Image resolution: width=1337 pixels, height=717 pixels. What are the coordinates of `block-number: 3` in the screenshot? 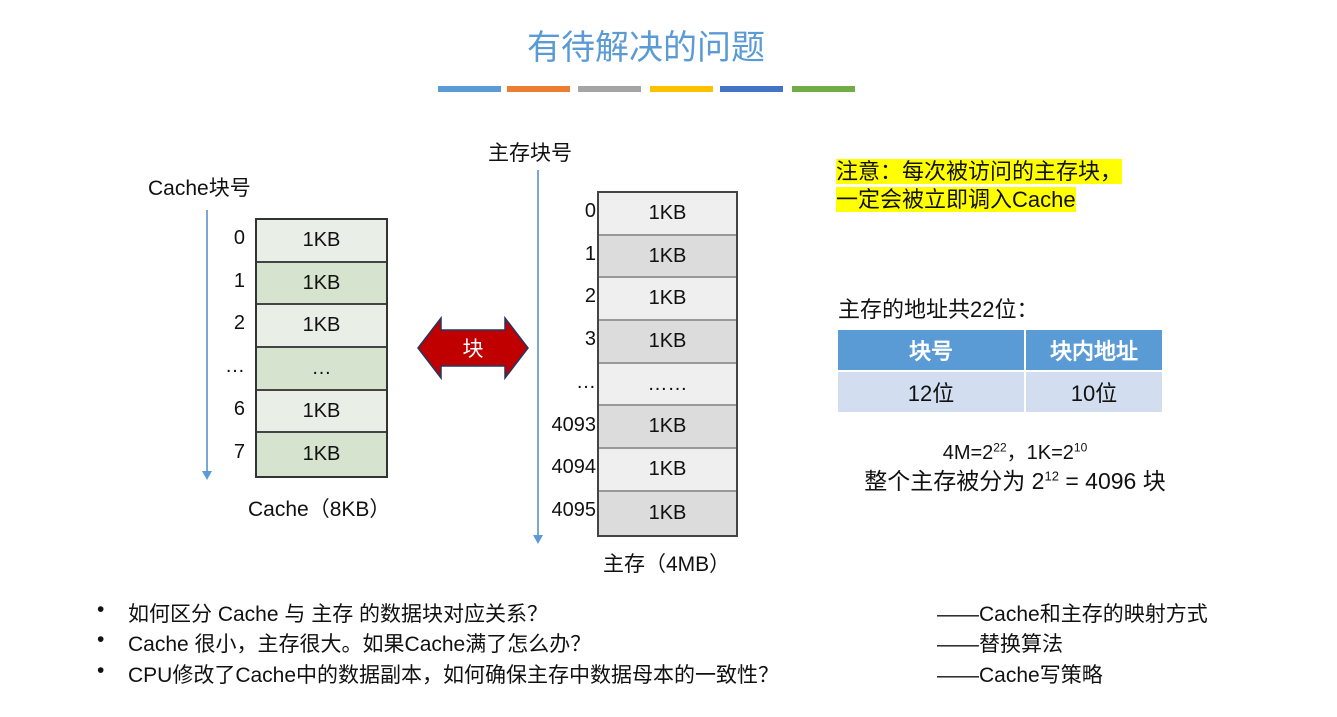 It's located at (590, 339).